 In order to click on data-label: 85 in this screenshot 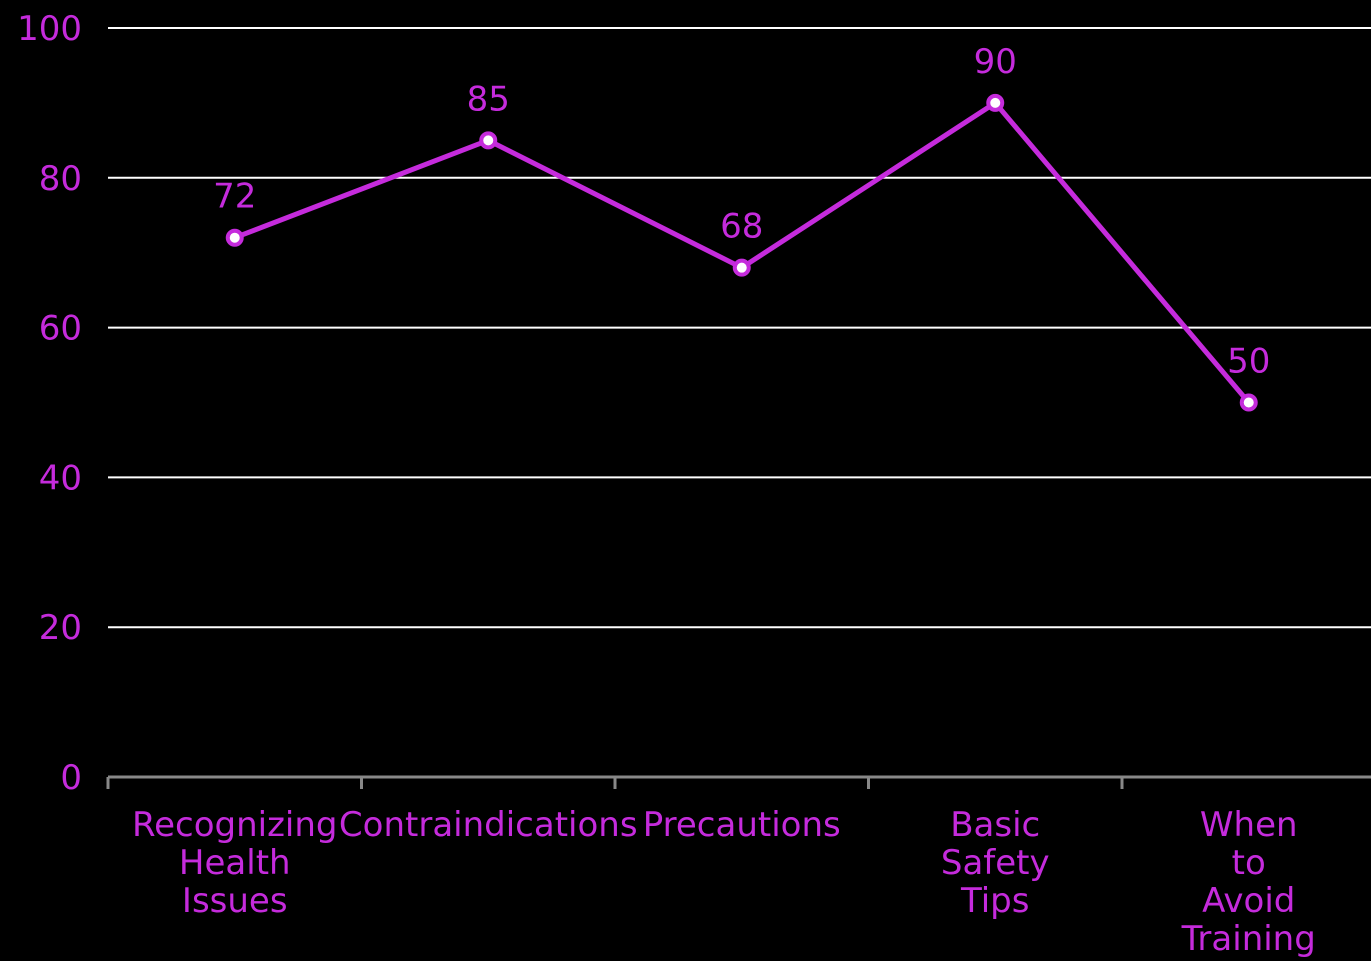, I will do `click(488, 99)`.